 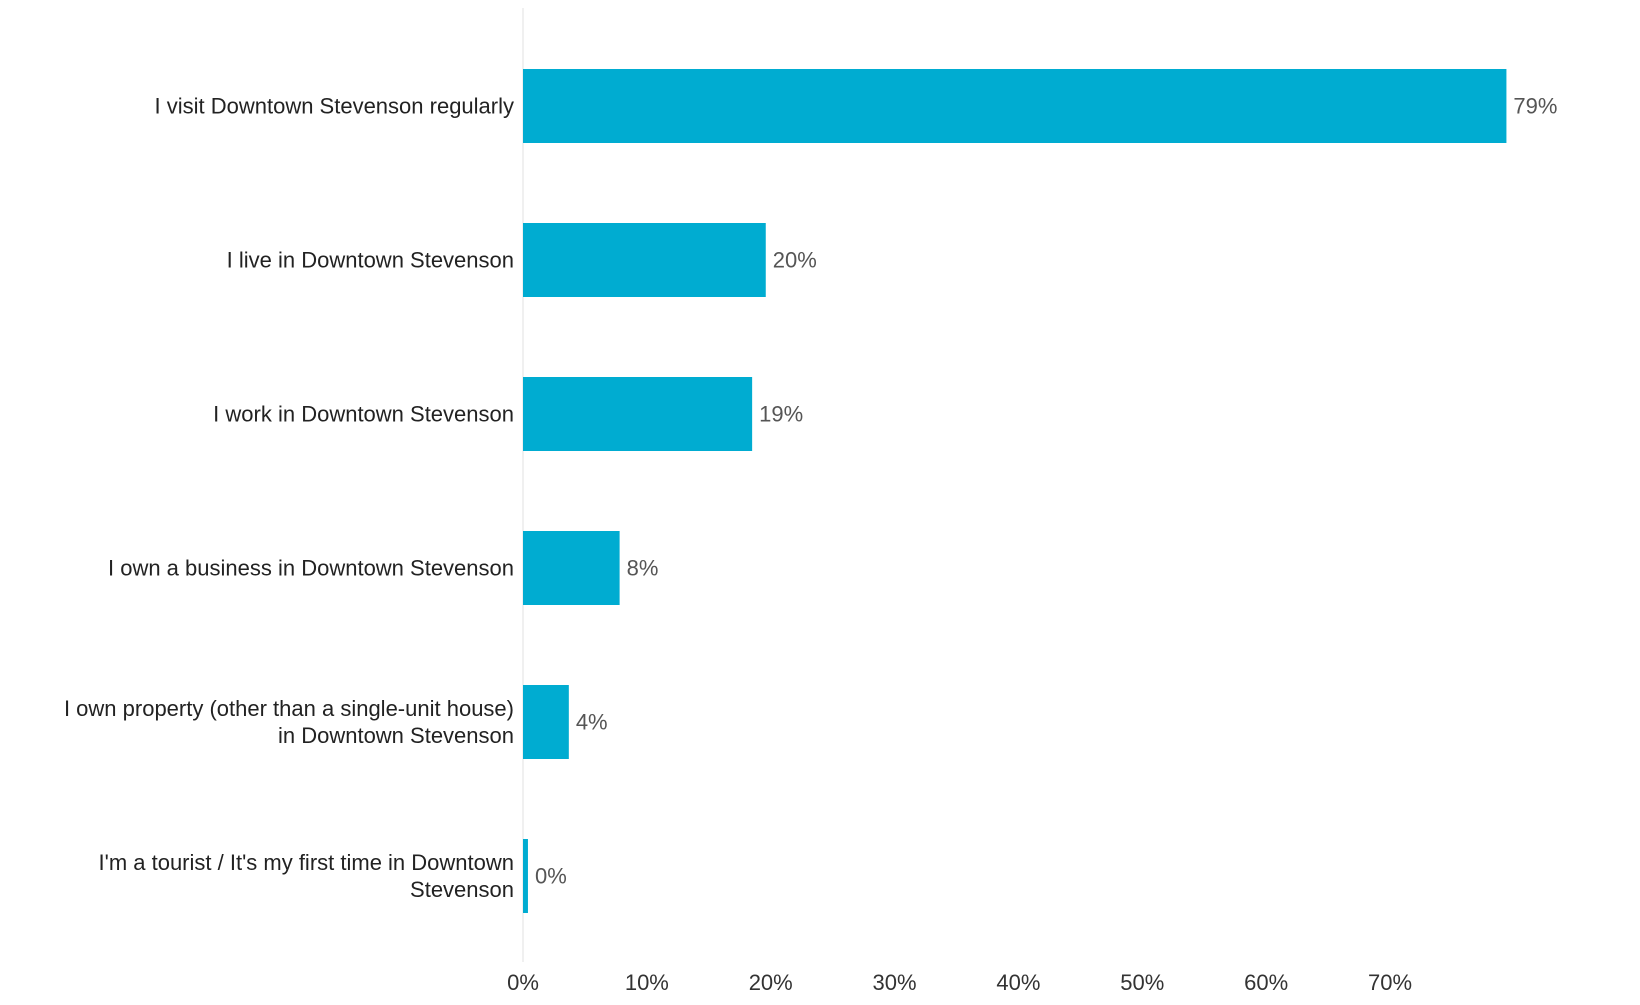 What do you see at coordinates (363, 414) in the screenshot?
I see `category-label: I work in Downtown Stevenson` at bounding box center [363, 414].